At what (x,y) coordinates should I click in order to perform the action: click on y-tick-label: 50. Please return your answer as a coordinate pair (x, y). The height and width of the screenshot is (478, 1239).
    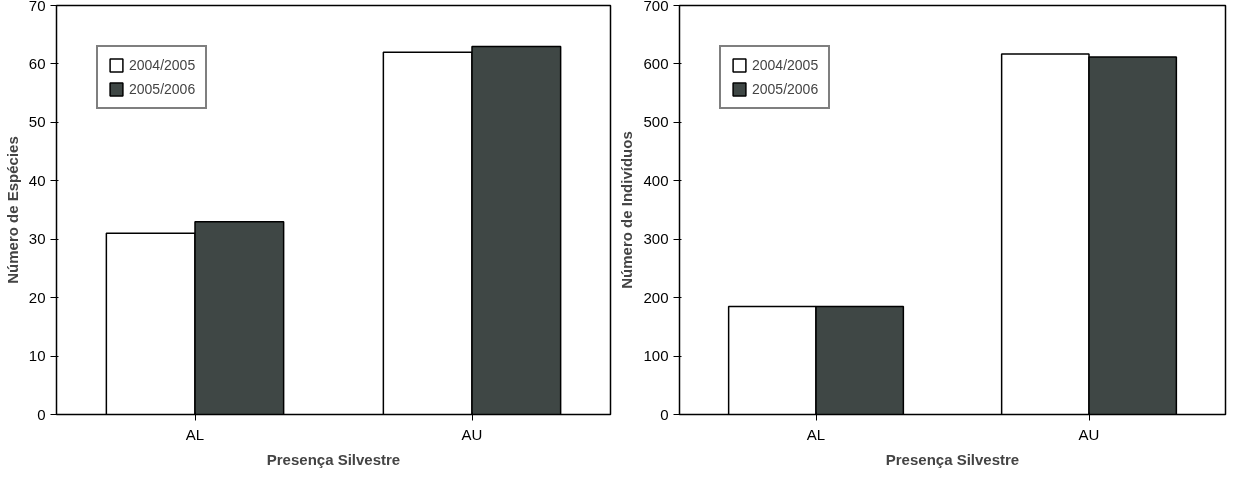
    Looking at the image, I should click on (37, 122).